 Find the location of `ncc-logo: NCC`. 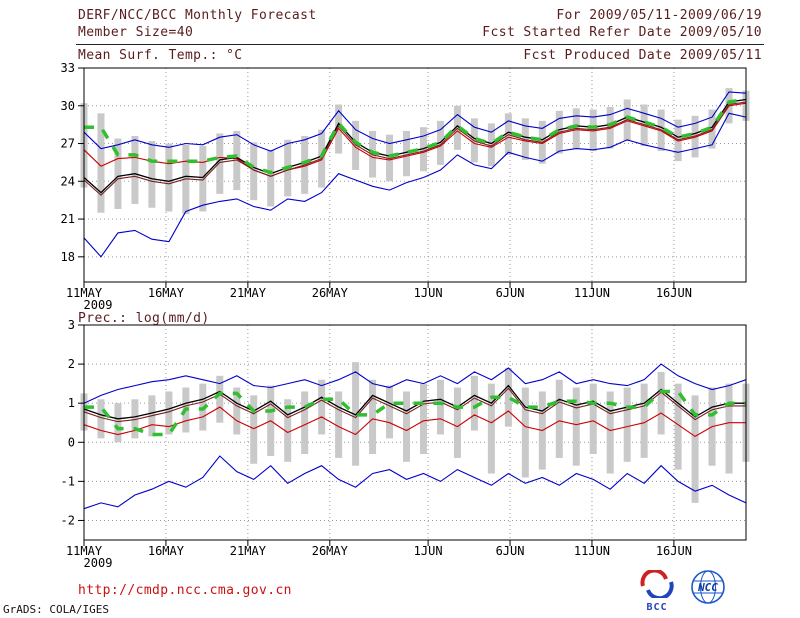

ncc-logo: NCC is located at coordinates (708, 590).